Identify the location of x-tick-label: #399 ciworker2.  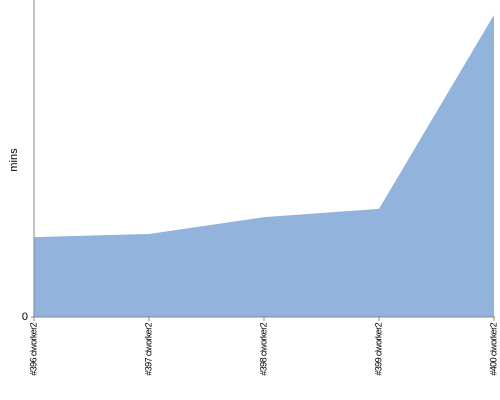
(378, 348).